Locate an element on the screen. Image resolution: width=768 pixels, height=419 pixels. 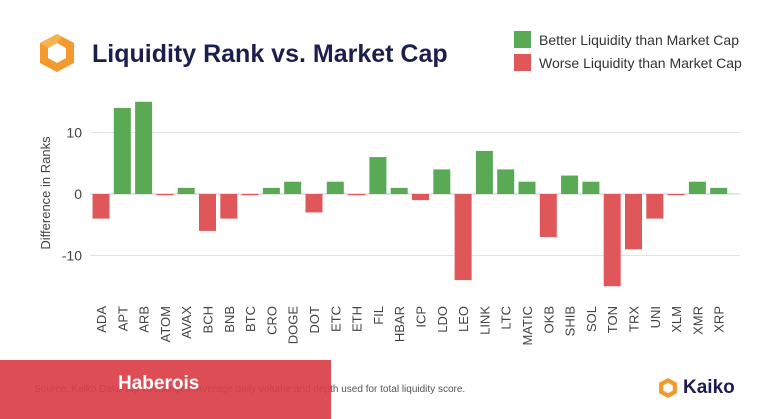
bar-okb is located at coordinates (548, 216).